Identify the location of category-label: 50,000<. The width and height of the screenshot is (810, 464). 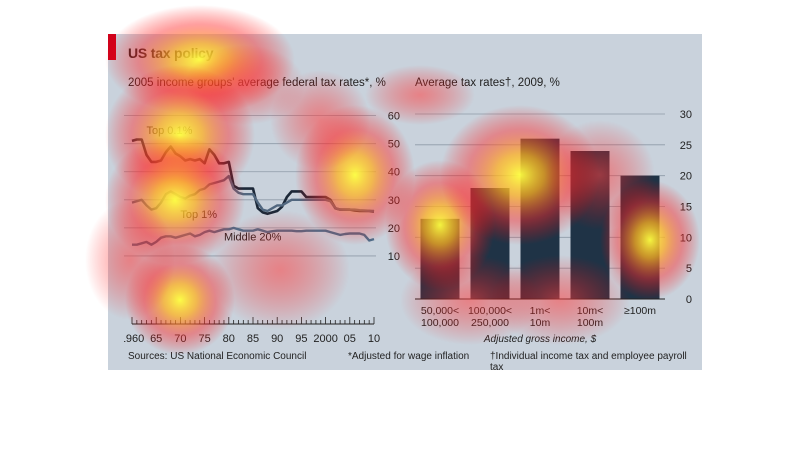
(440, 311).